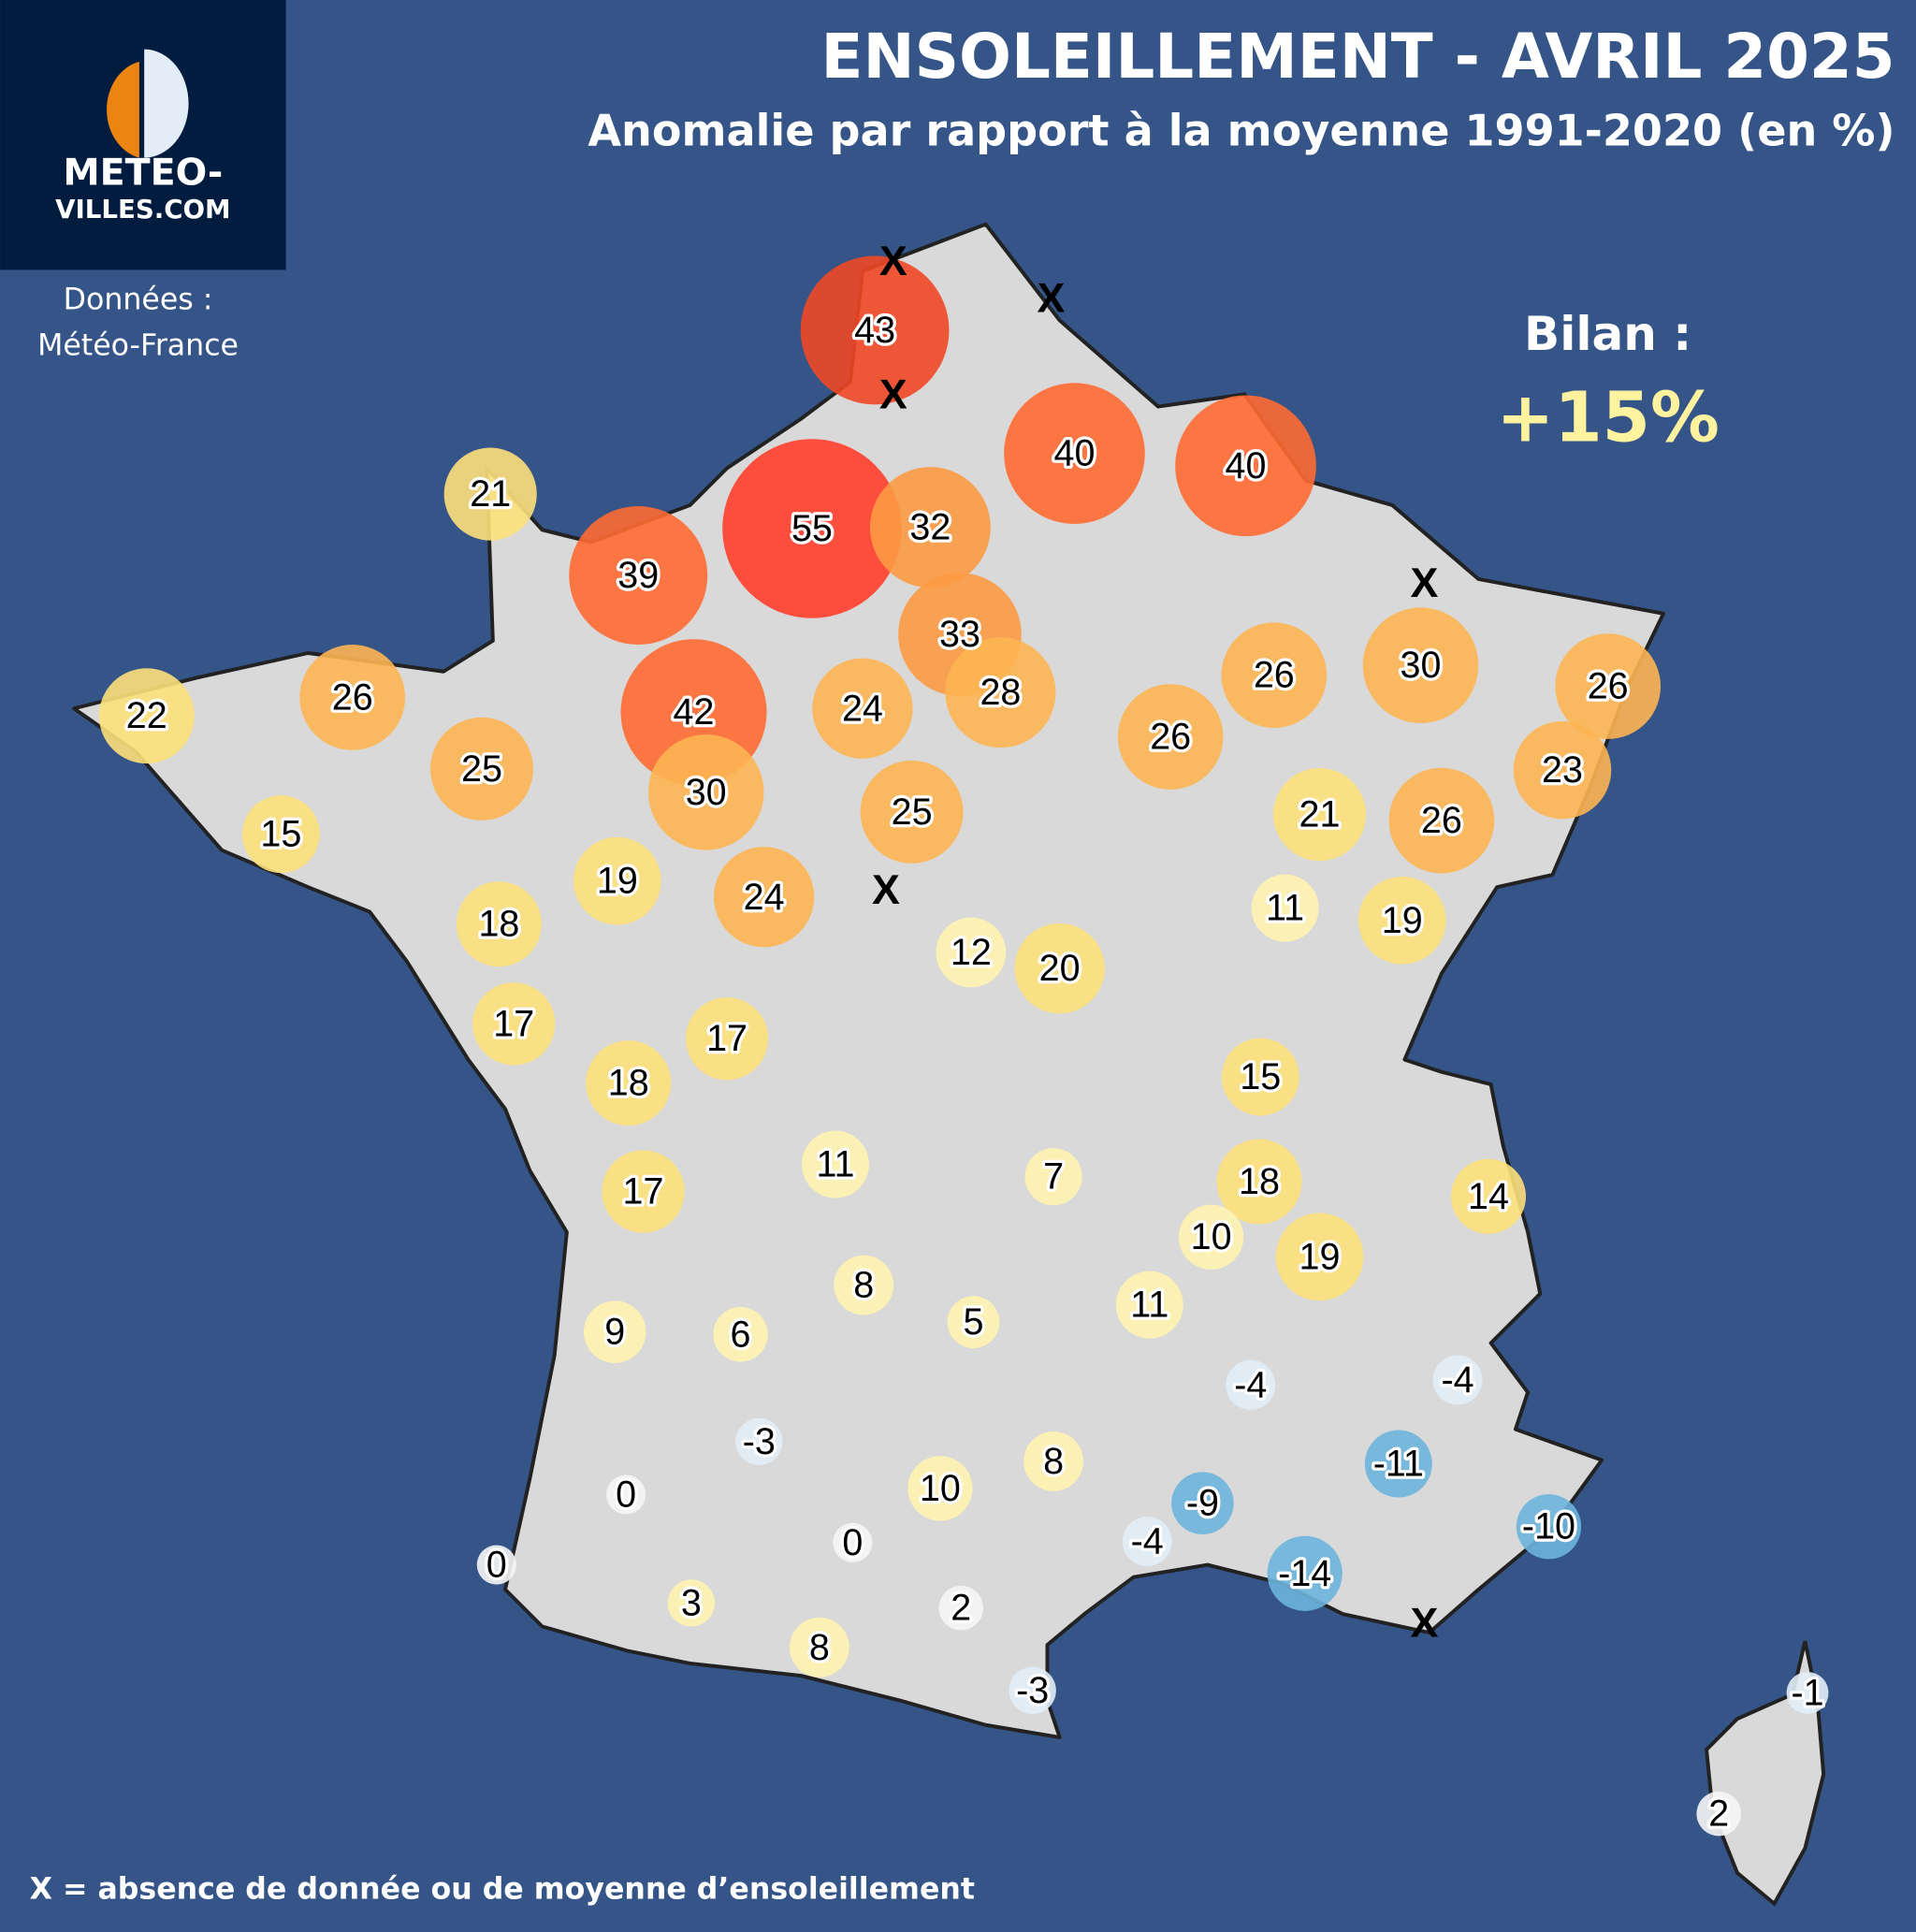 The image size is (1916, 1932). Describe the element at coordinates (973, 1322) in the screenshot. I see `station-value: 5` at that location.